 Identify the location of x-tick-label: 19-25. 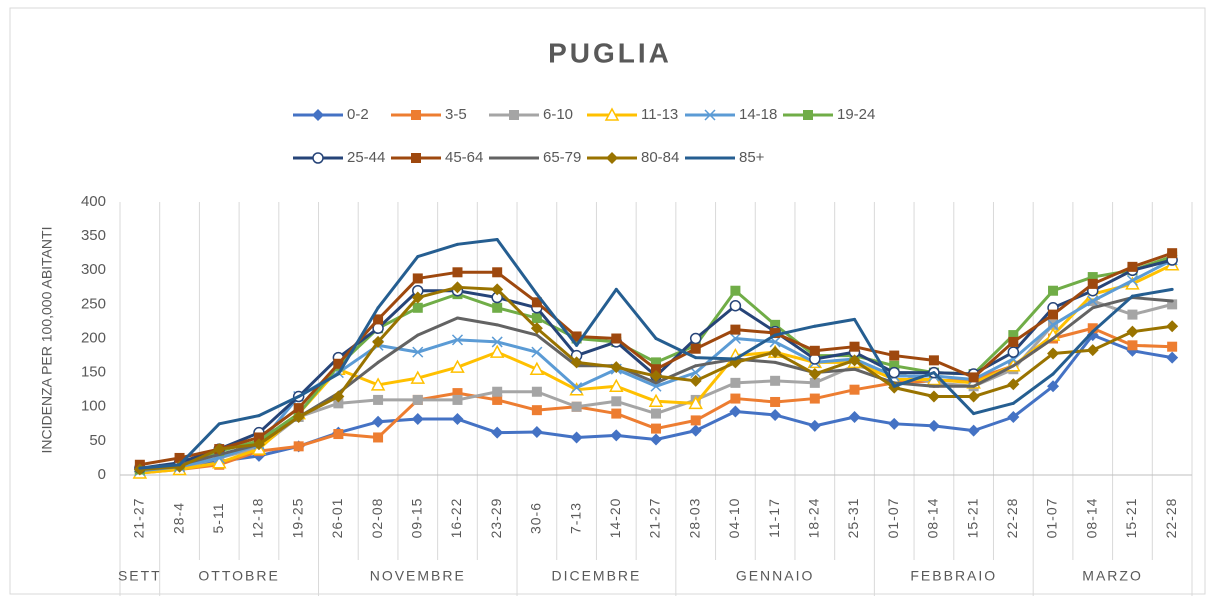
(297, 518).